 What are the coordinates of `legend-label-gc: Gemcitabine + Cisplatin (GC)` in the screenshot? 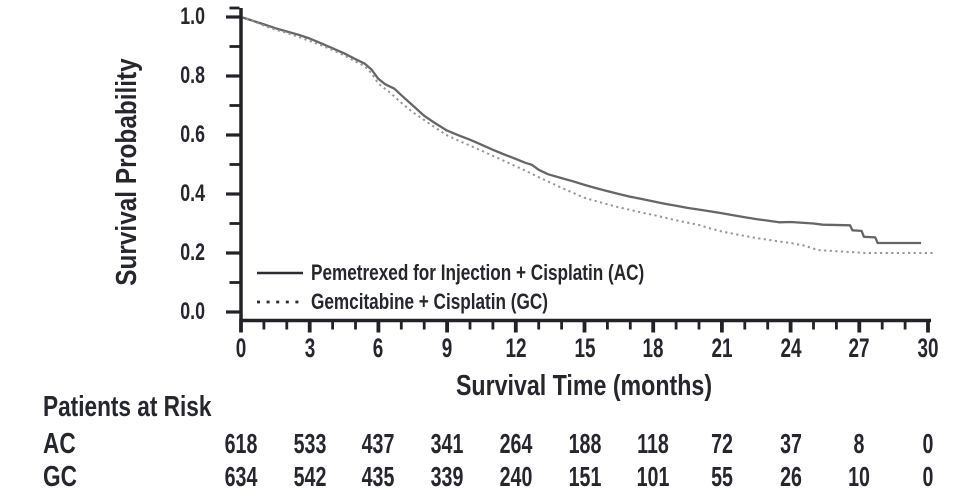 It's located at (429, 301).